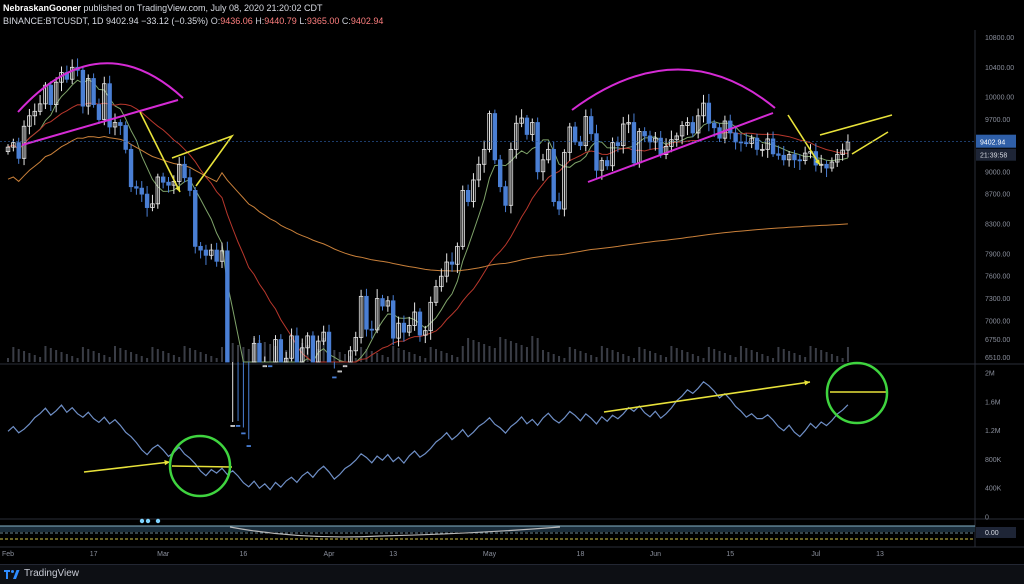  Describe the element at coordinates (997, 321) in the screenshot. I see `price-tick-label: 7000.00` at that location.